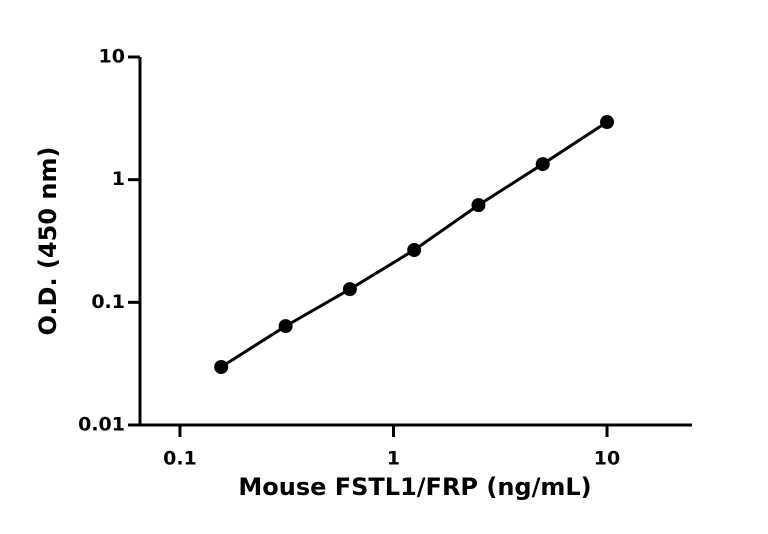  Describe the element at coordinates (112, 57) in the screenshot. I see `y-tick-label: 10` at that location.